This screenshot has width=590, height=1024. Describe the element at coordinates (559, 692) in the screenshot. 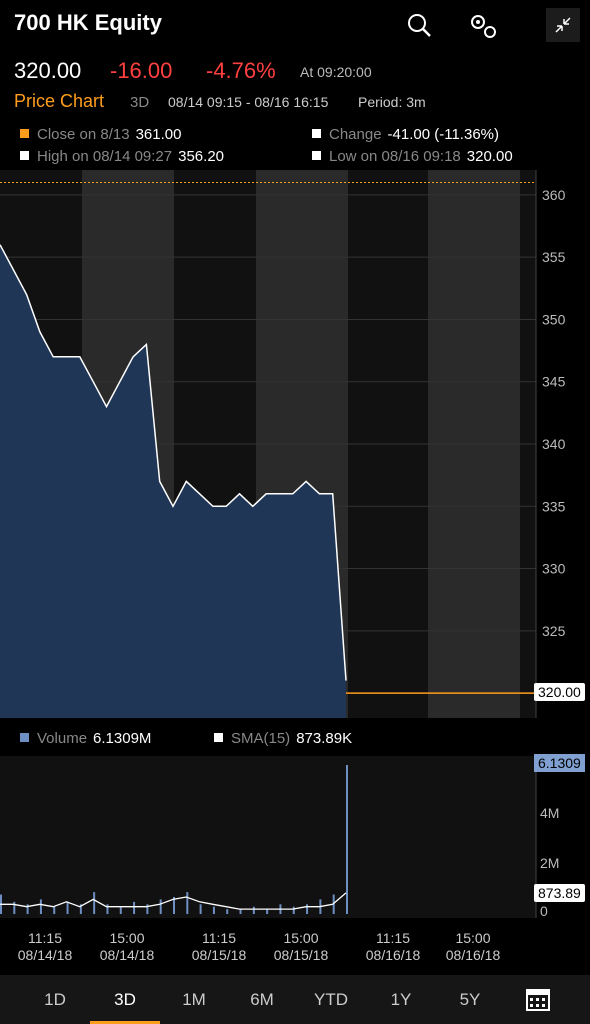

I see `last-price-tag: 320.00` at that location.